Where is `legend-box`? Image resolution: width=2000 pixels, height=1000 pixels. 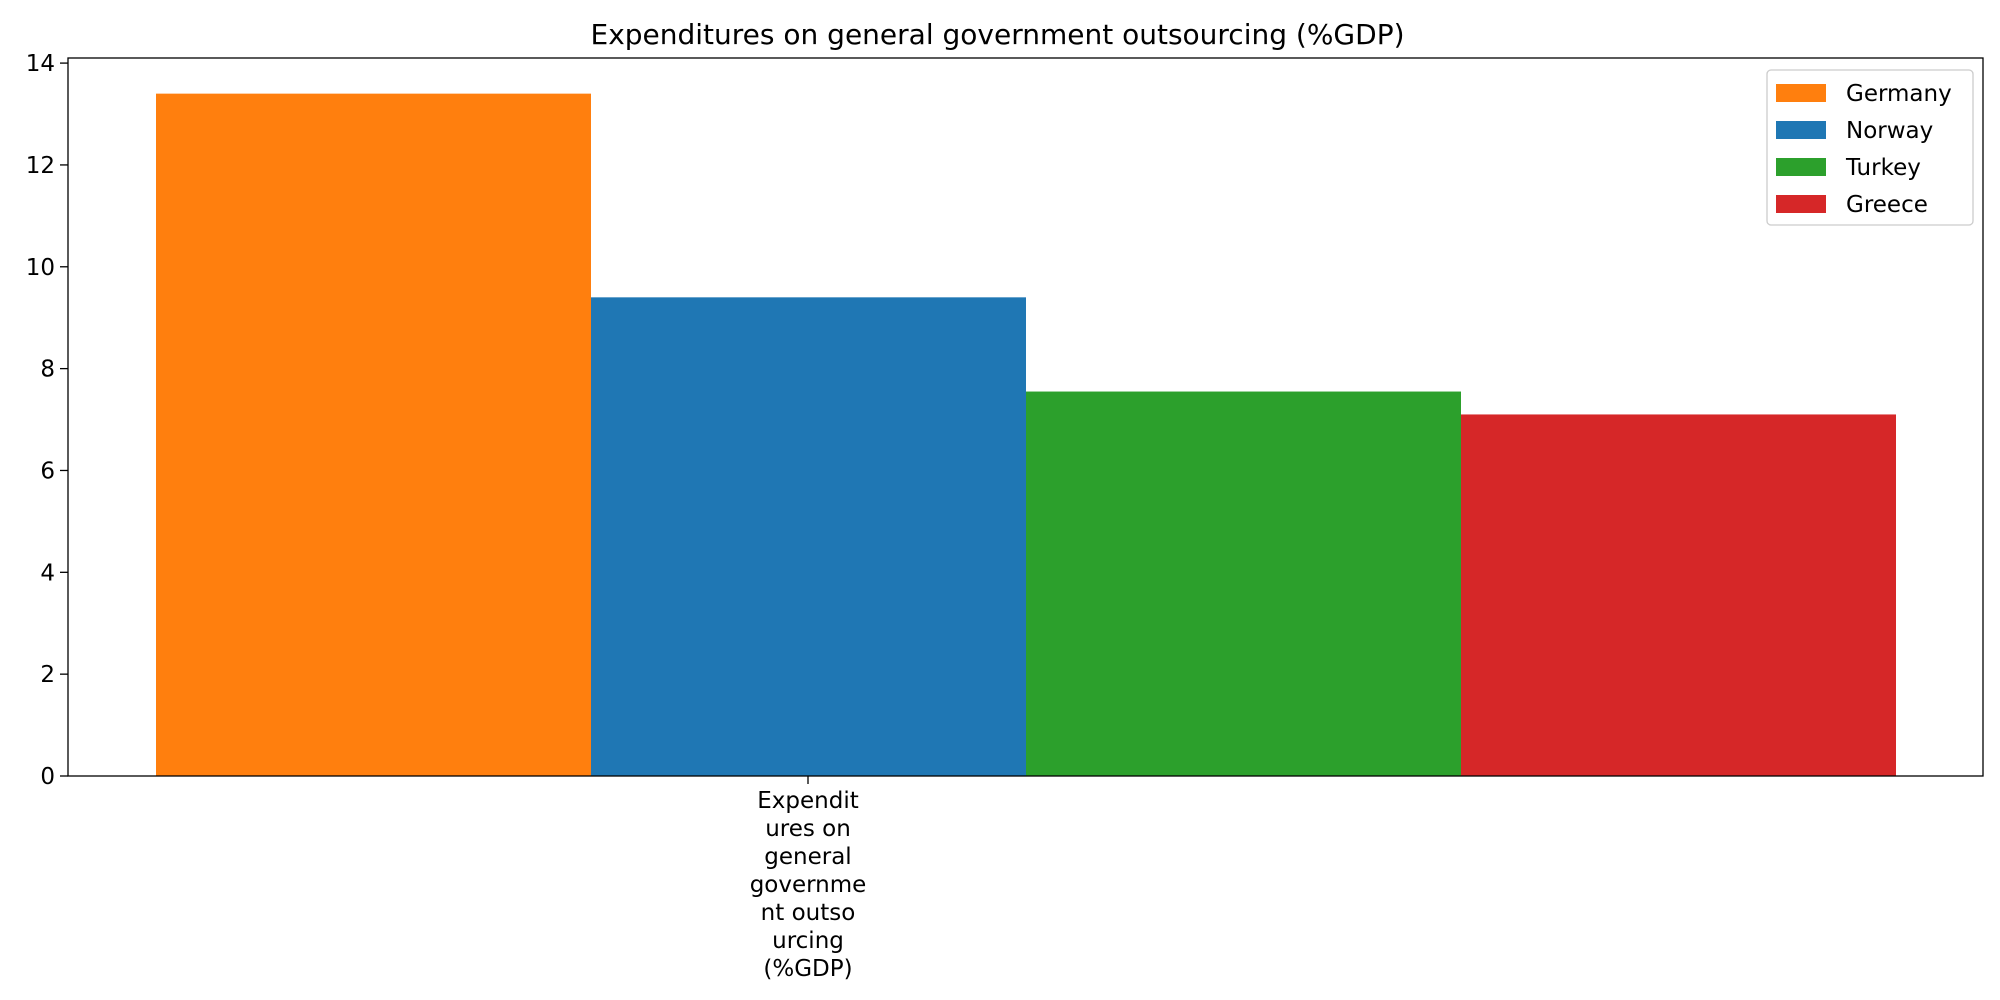 legend-box is located at coordinates (1870, 147).